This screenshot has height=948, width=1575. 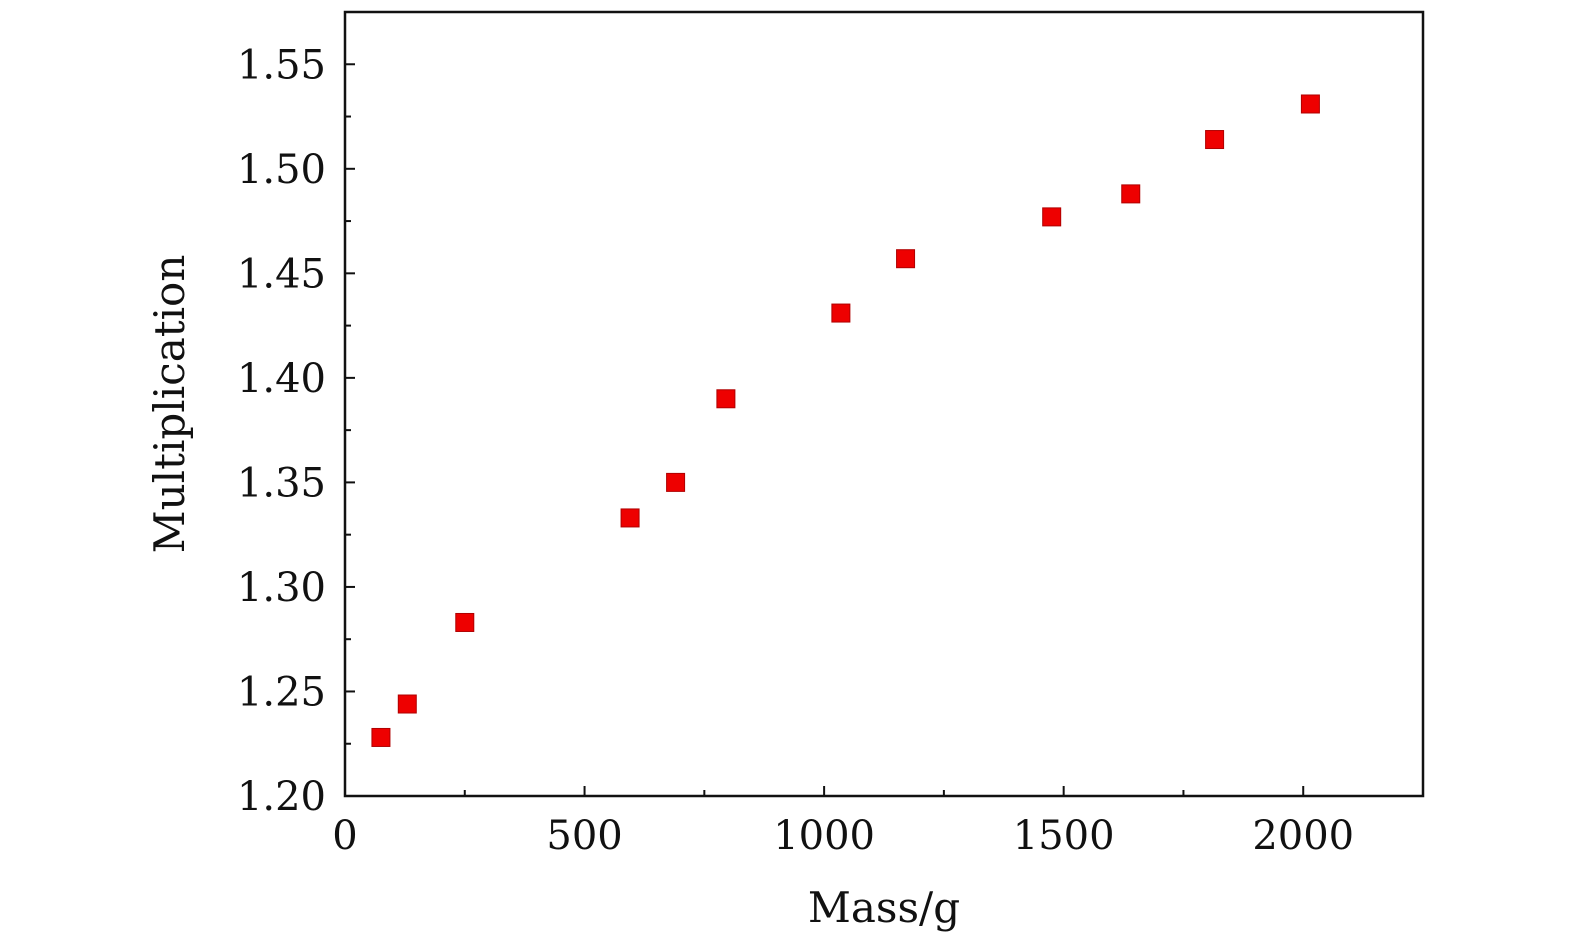 What do you see at coordinates (884, 907) in the screenshot?
I see `x-axis-title: Mass/g` at bounding box center [884, 907].